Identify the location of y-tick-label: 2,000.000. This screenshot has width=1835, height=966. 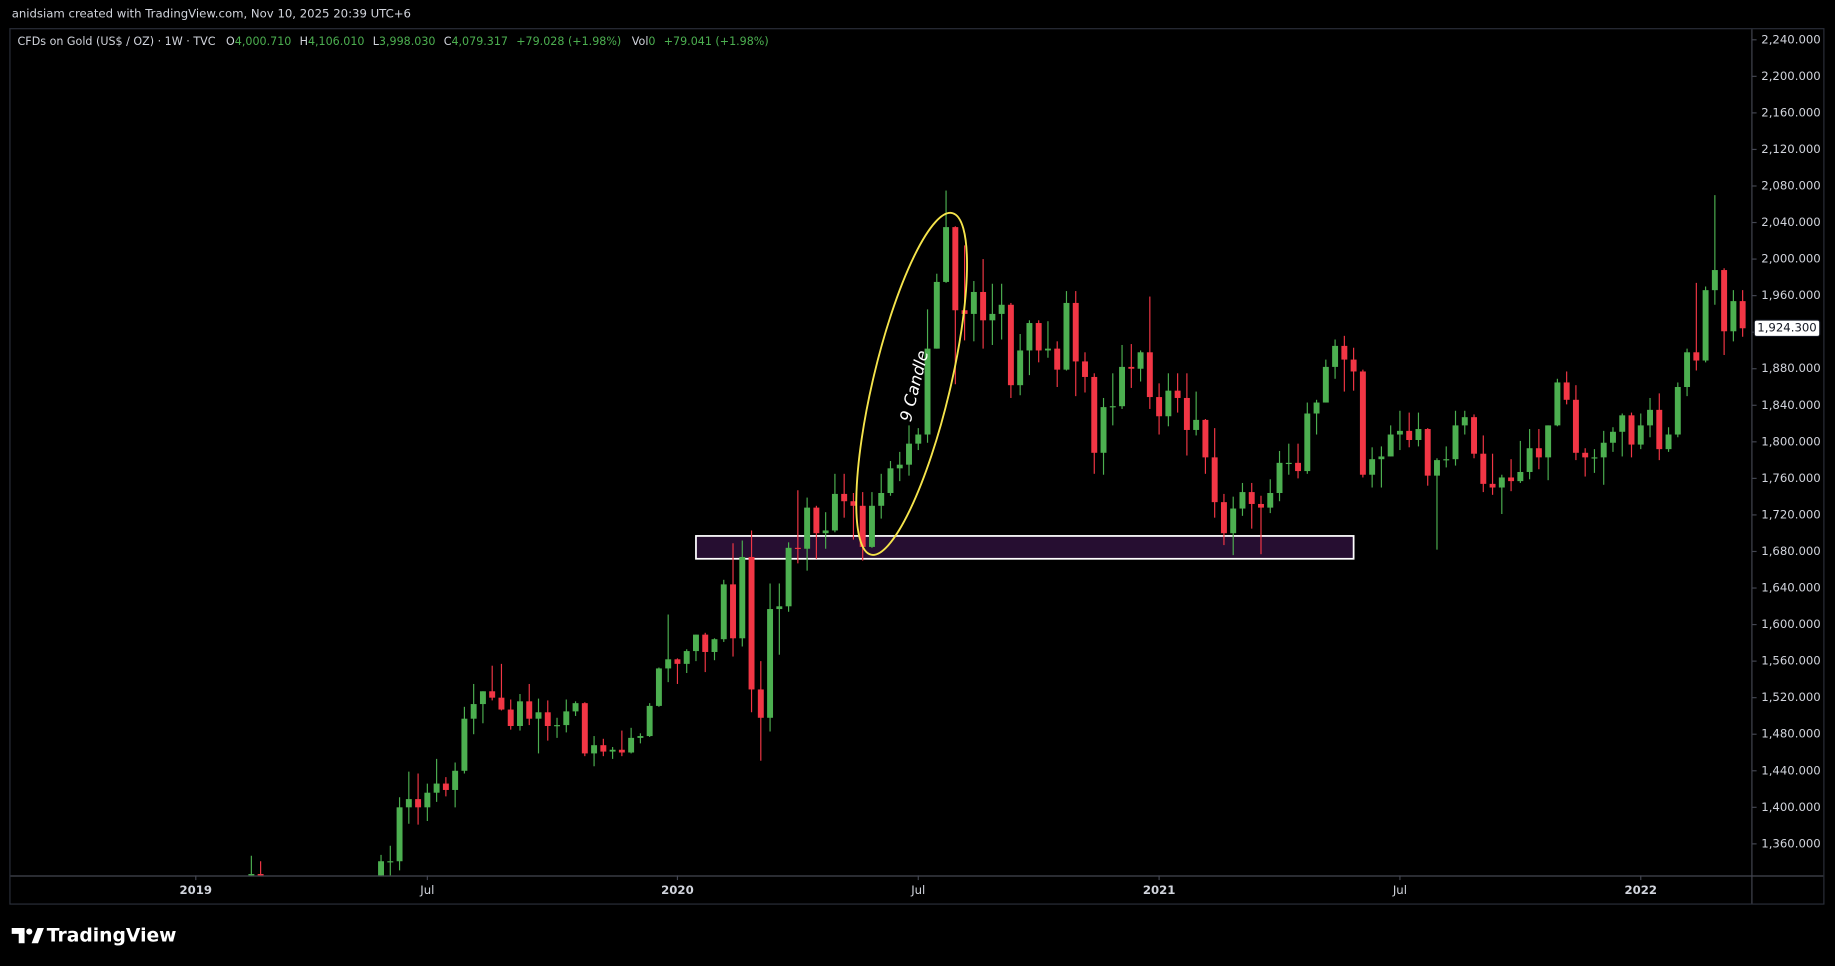
(1790, 259).